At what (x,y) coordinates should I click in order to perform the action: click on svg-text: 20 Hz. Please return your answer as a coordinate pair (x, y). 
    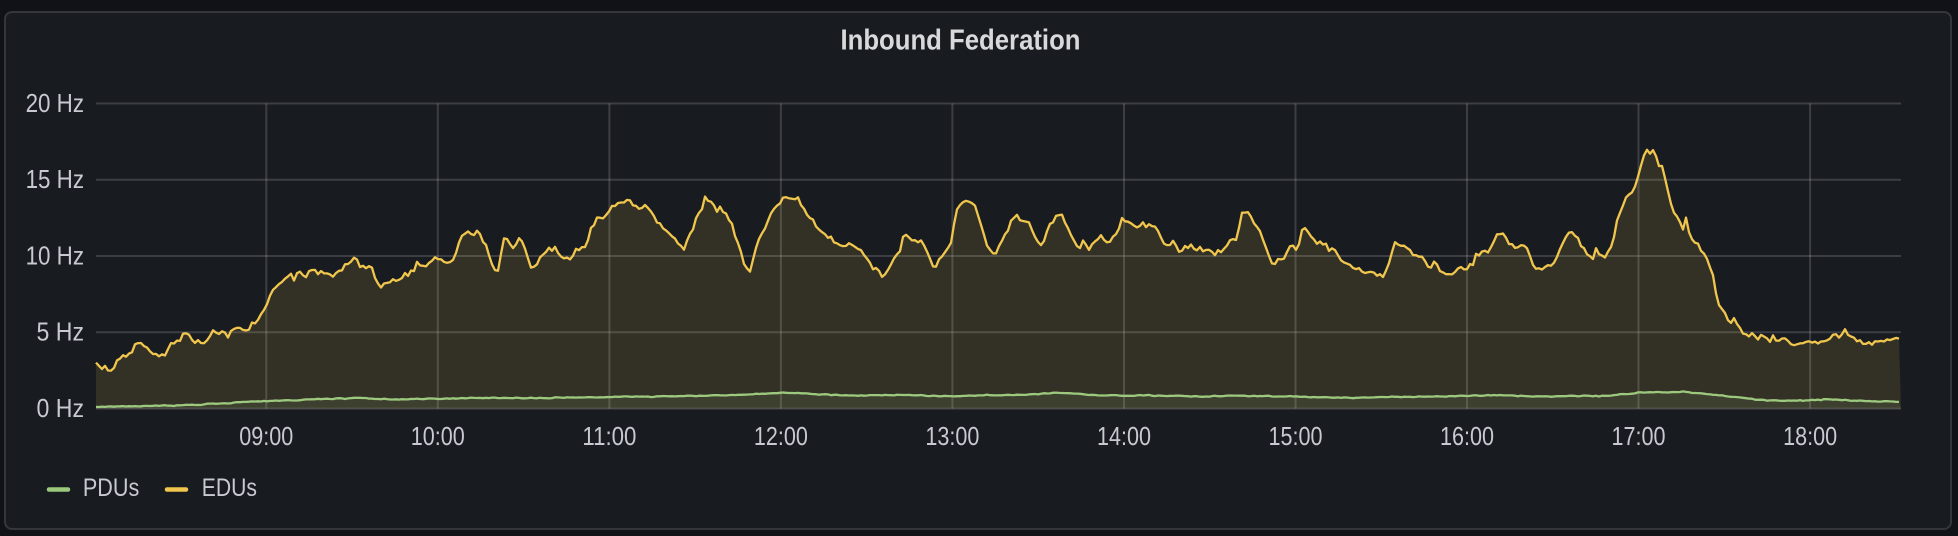
    Looking at the image, I should click on (55, 103).